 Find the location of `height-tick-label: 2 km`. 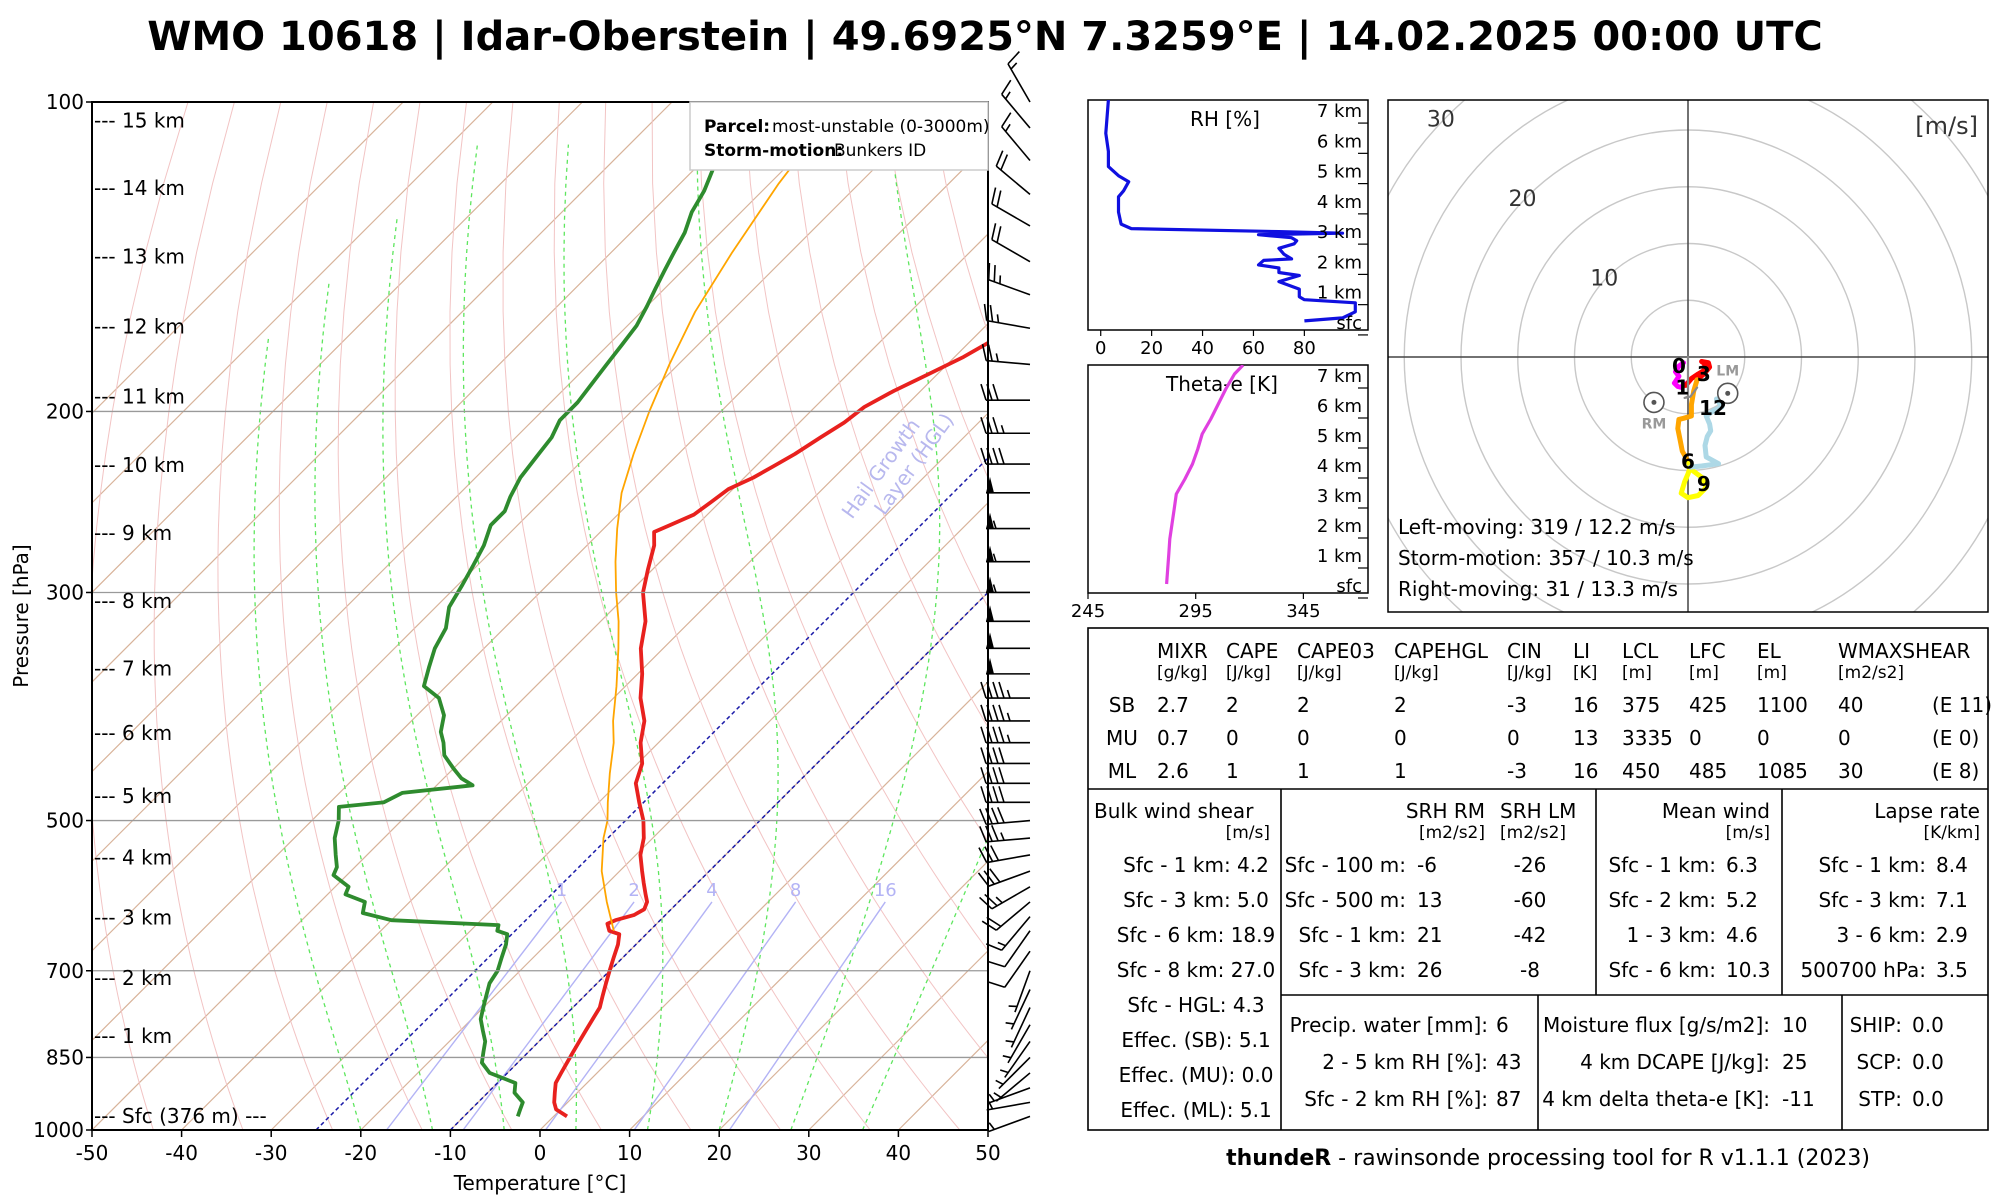

height-tick-label: 2 km is located at coordinates (1339, 526).